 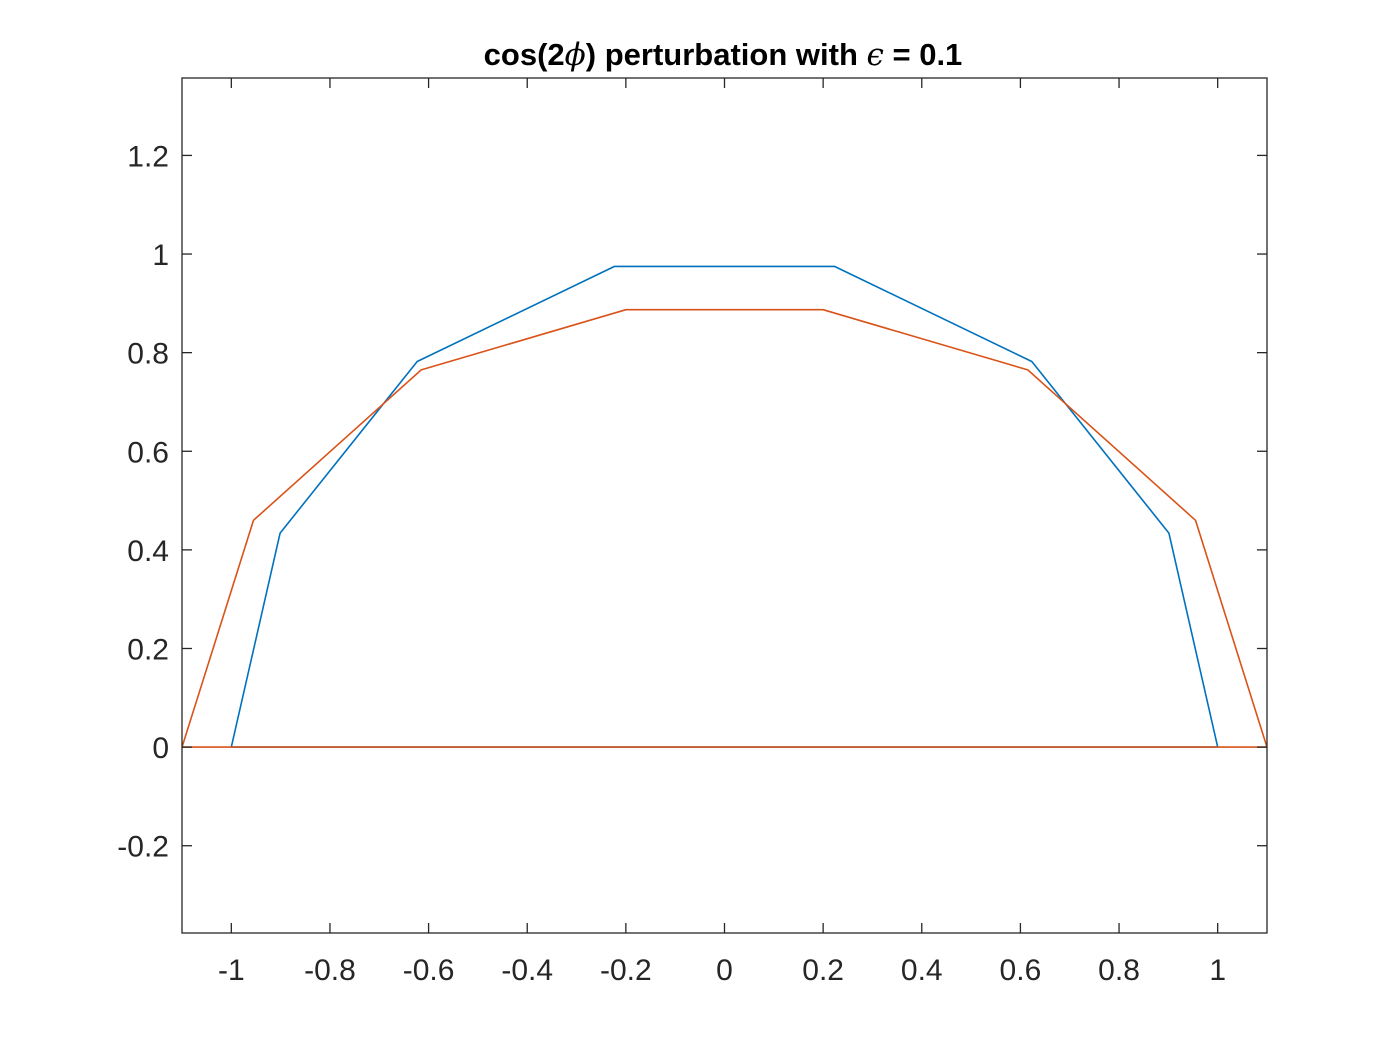 I want to click on x-tick-label: 0.8, so click(x=1119, y=970).